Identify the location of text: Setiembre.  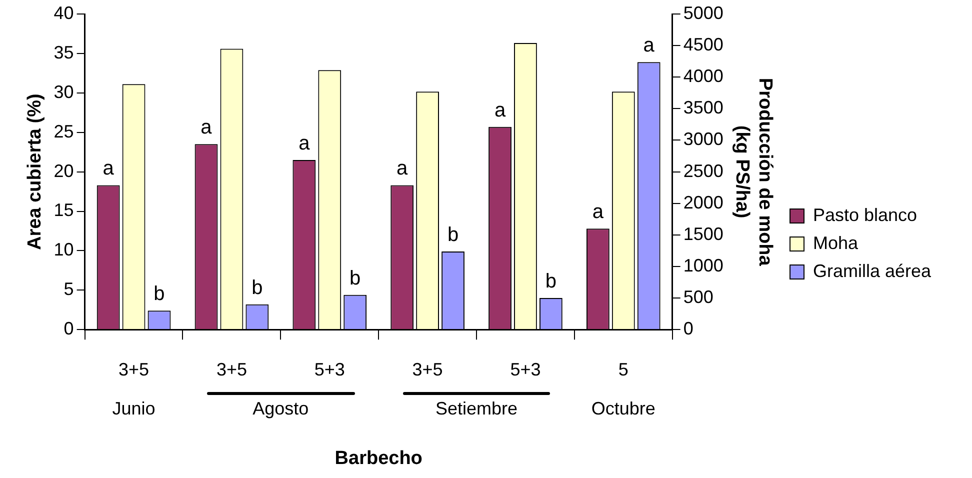
(476, 408).